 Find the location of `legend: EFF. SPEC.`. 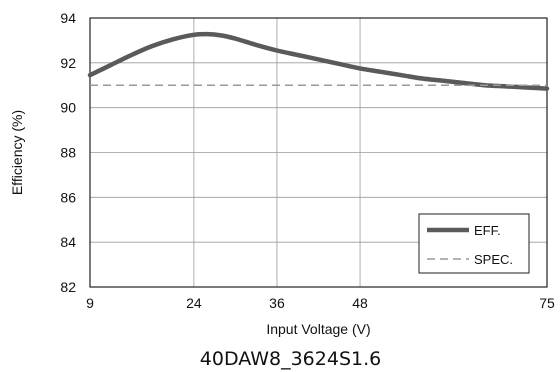

legend: EFF. SPEC. is located at coordinates (474, 243).